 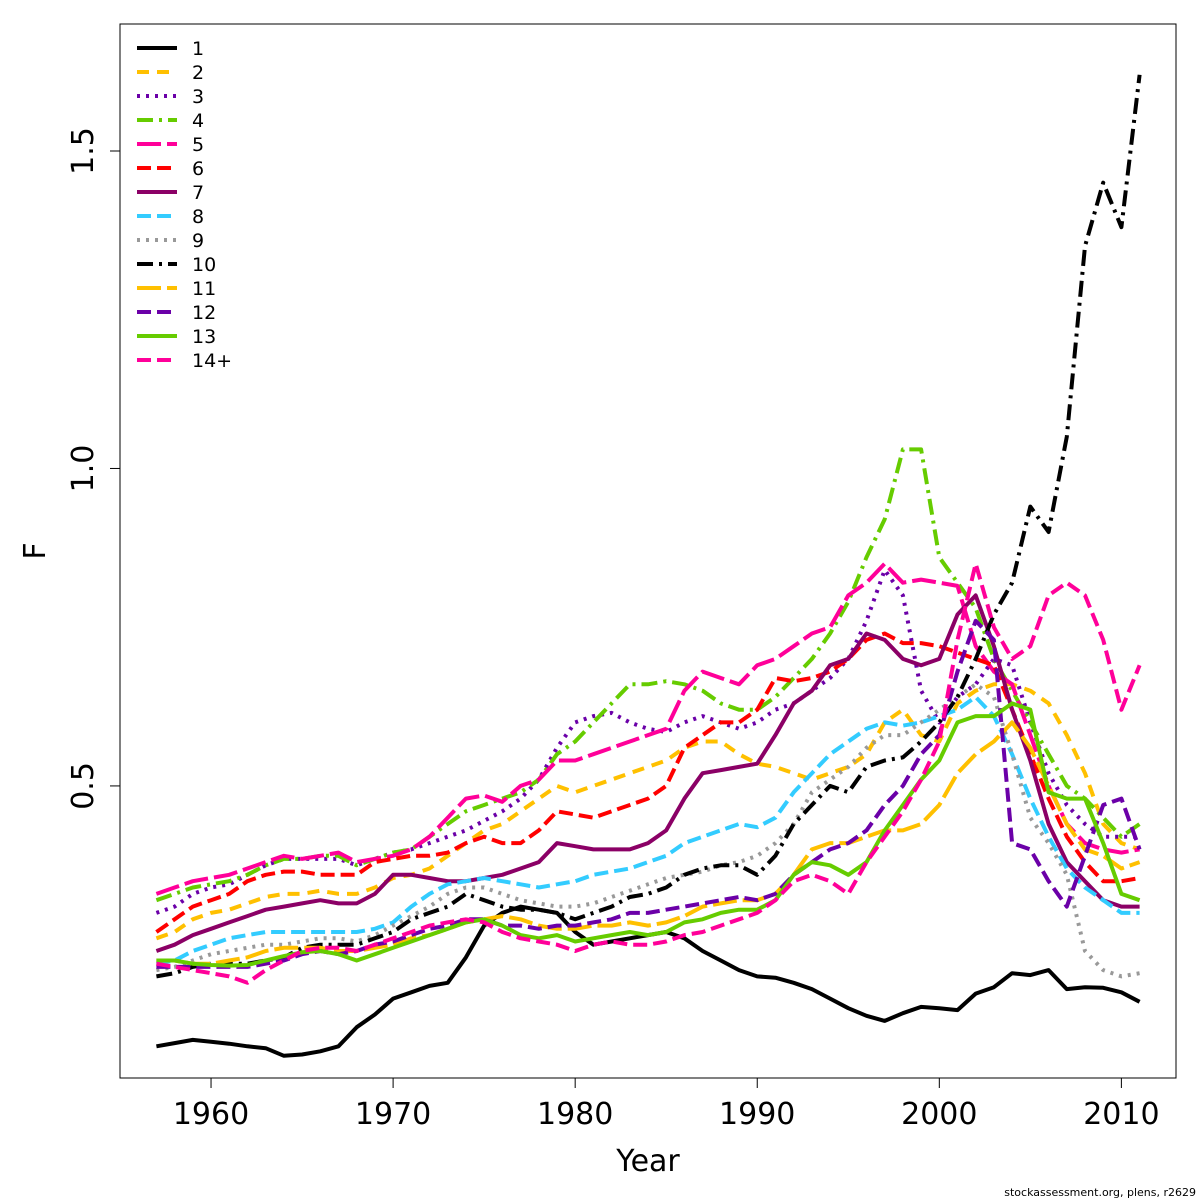 What do you see at coordinates (198, 193) in the screenshot?
I see `legend-label: 7` at bounding box center [198, 193].